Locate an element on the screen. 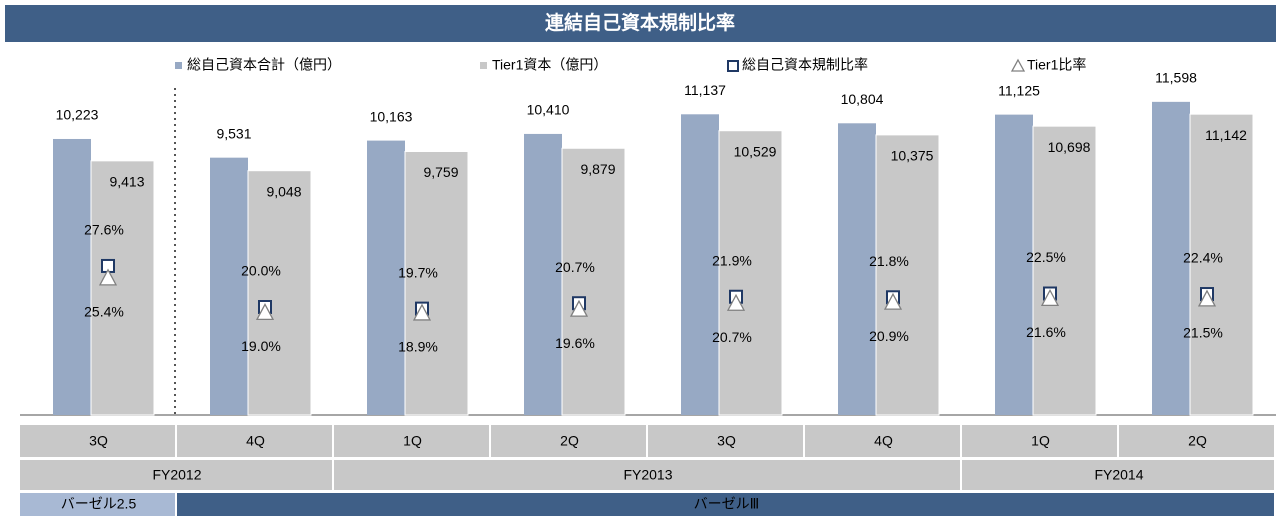 The image size is (1276, 516). tier1-ratio-label: 25.4% is located at coordinates (104, 312).